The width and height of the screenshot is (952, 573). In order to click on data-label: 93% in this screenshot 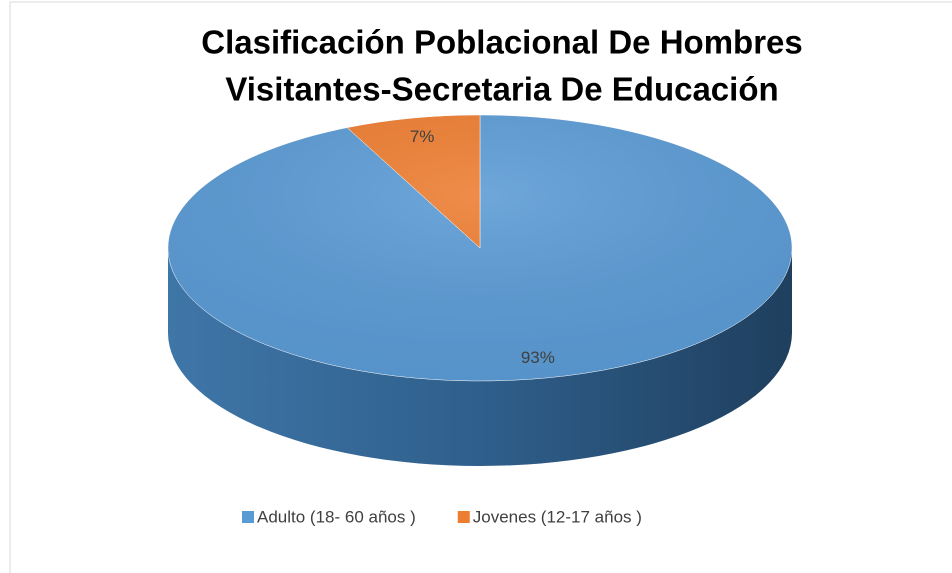, I will do `click(538, 357)`.